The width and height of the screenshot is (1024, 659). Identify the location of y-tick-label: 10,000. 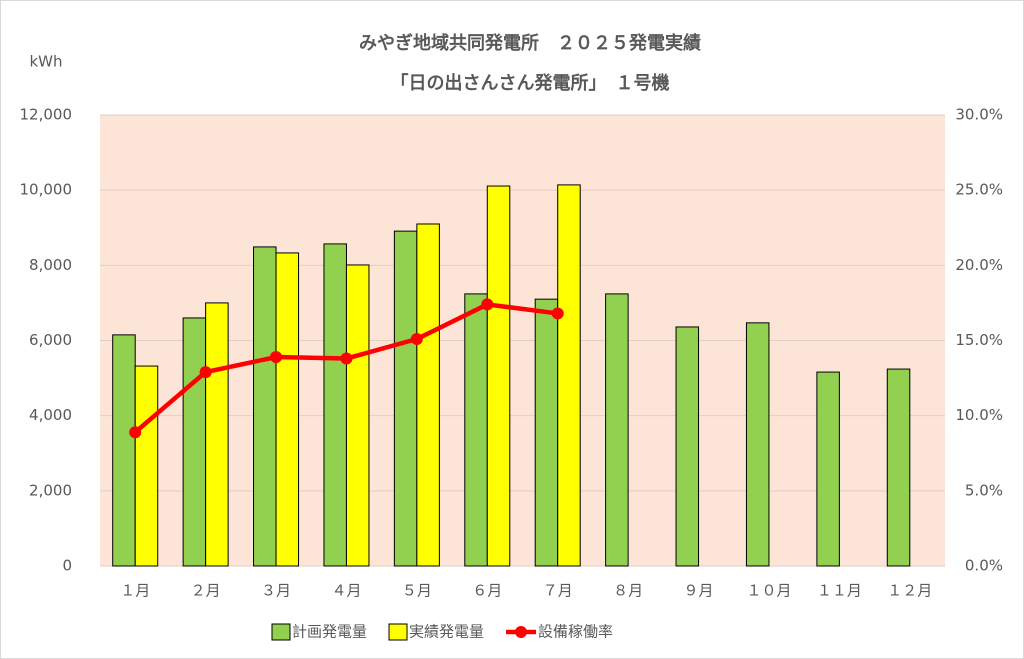
(46, 190).